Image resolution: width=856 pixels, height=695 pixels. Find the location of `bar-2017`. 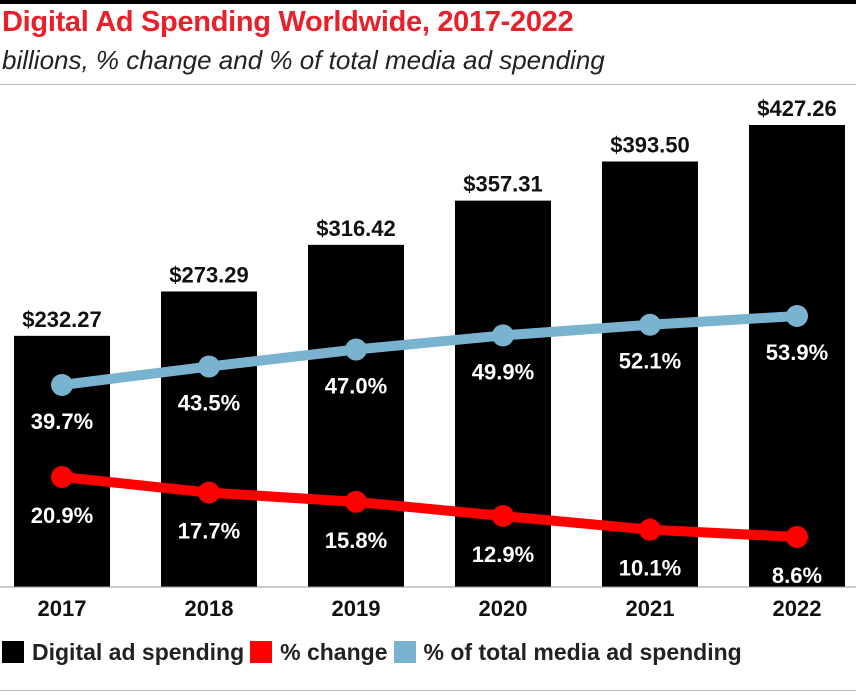

bar-2017 is located at coordinates (62, 461).